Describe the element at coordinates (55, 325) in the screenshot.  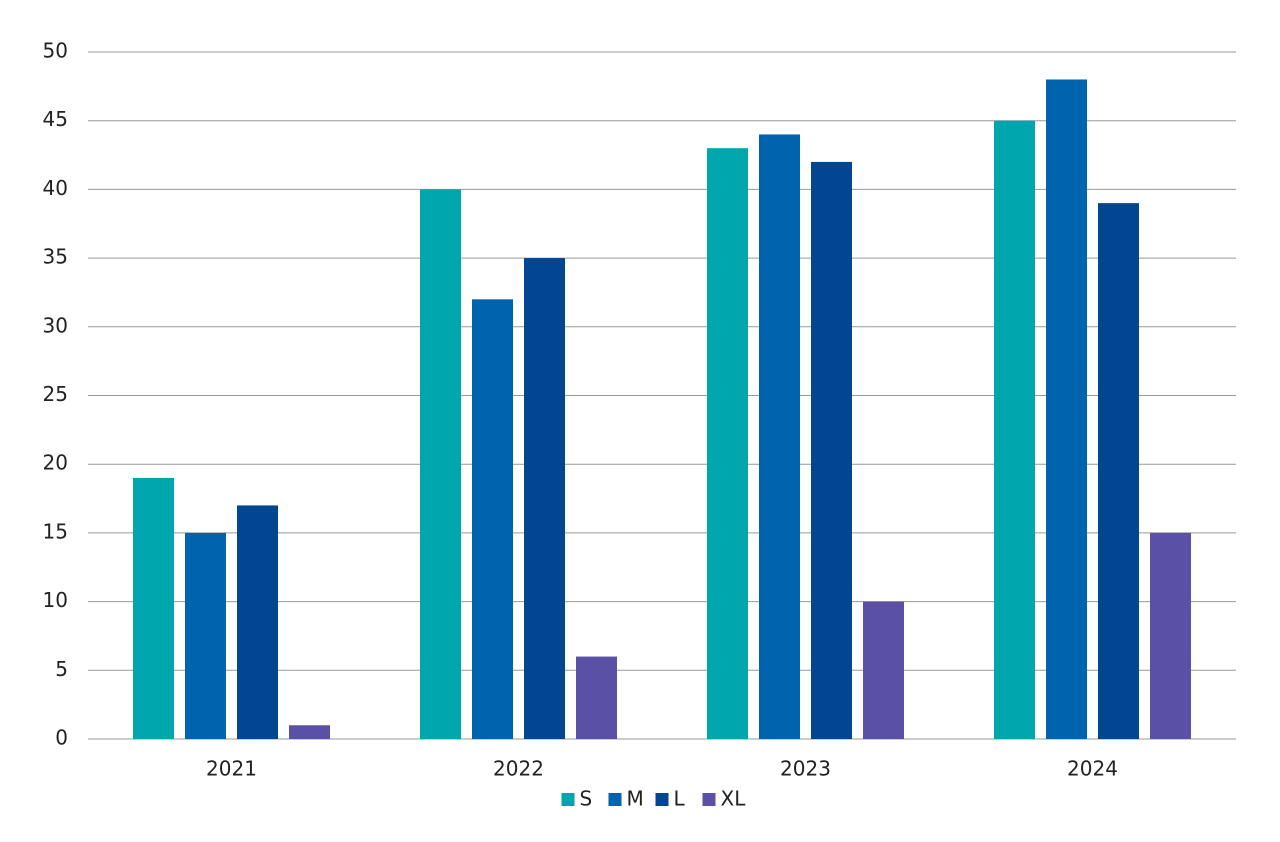
I see `y-tick-label: 30` at that location.